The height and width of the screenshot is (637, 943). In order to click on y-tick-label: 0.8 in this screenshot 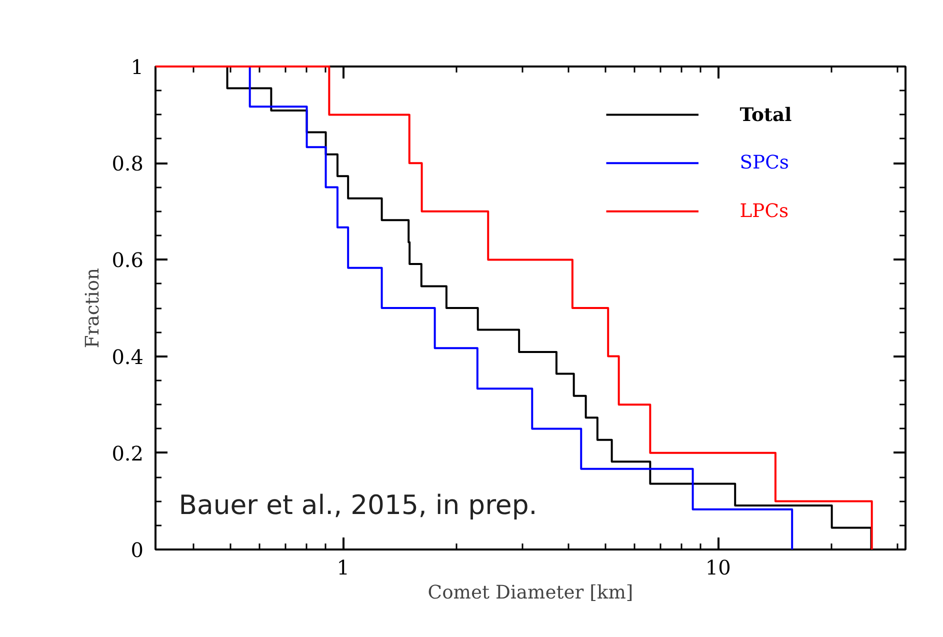, I will do `click(128, 164)`.